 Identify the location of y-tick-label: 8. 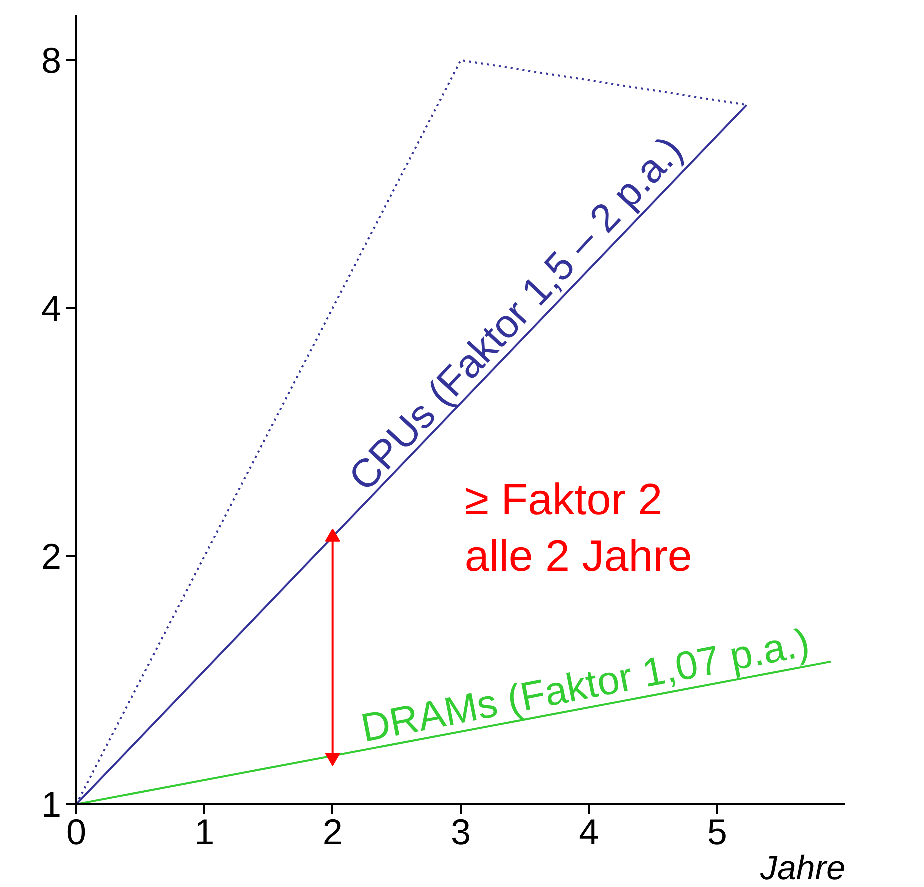
(51, 60).